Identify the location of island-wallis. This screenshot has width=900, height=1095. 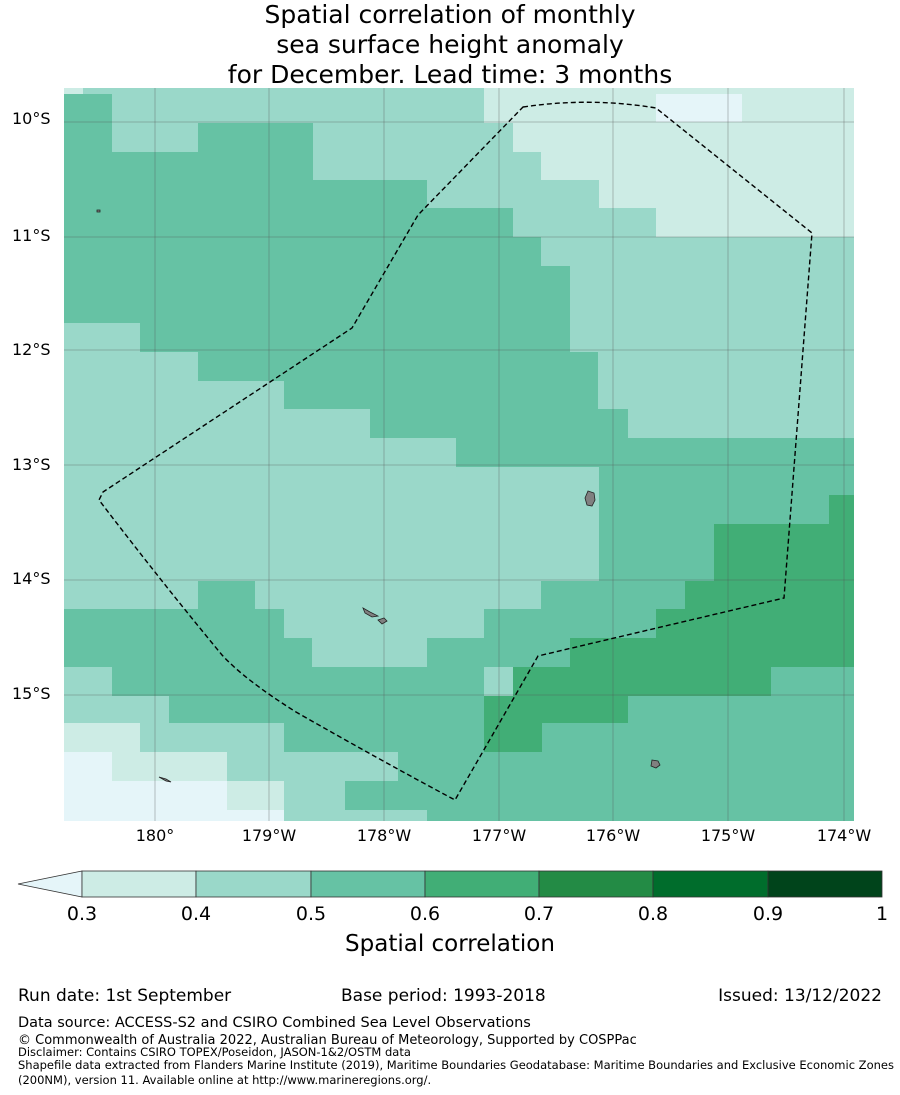
(590, 498).